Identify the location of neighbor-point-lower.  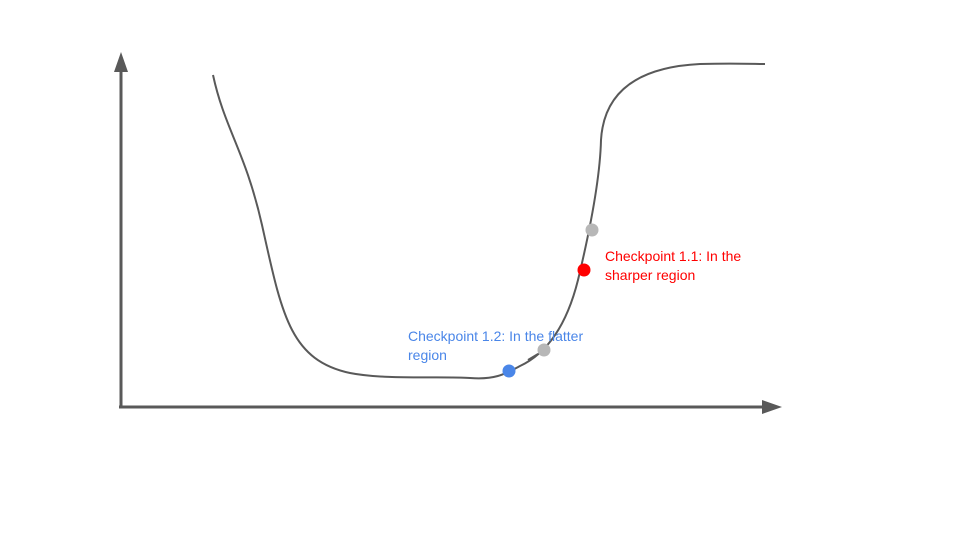
(544, 350).